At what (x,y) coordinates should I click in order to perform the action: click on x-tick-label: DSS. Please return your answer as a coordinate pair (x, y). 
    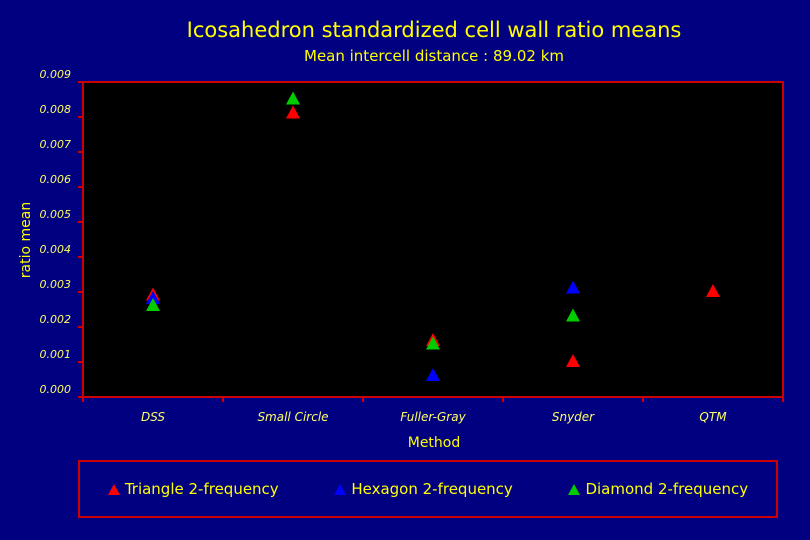
    Looking at the image, I should click on (153, 417).